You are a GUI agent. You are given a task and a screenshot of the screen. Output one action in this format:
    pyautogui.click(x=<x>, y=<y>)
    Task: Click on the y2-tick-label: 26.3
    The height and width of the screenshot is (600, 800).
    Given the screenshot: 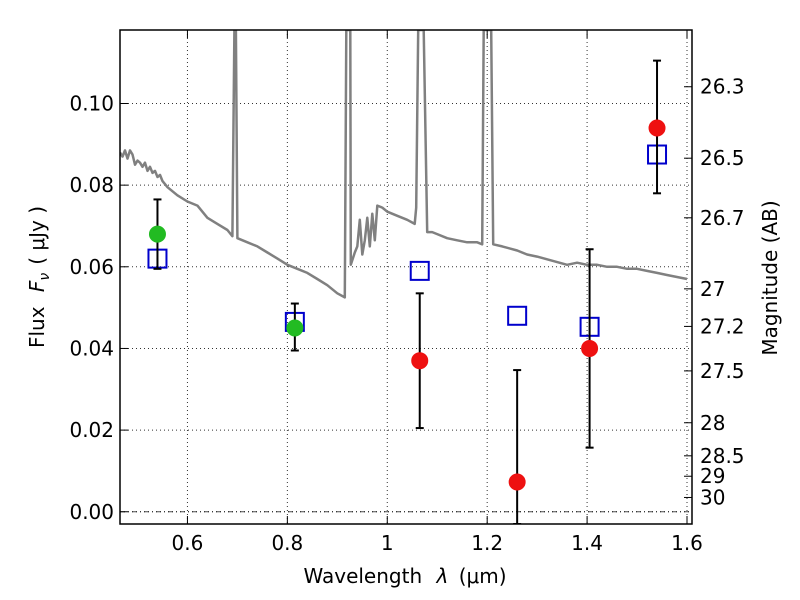 What is the action you would take?
    pyautogui.click(x=722, y=87)
    